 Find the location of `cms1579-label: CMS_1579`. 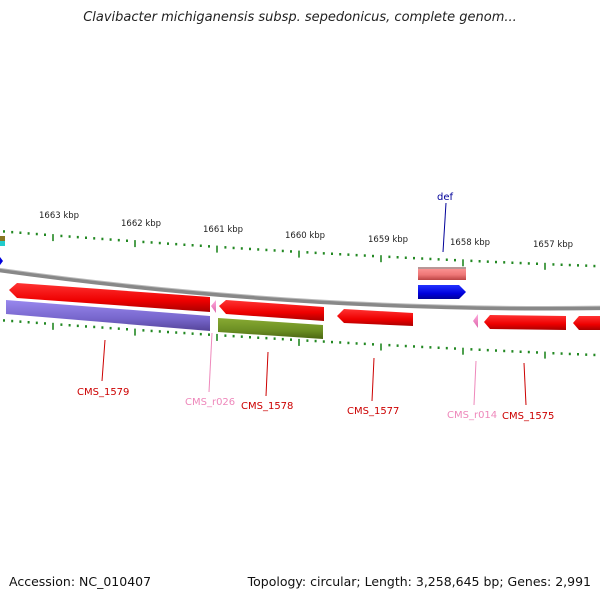

cms1579-label: CMS_1579 is located at coordinates (103, 392).